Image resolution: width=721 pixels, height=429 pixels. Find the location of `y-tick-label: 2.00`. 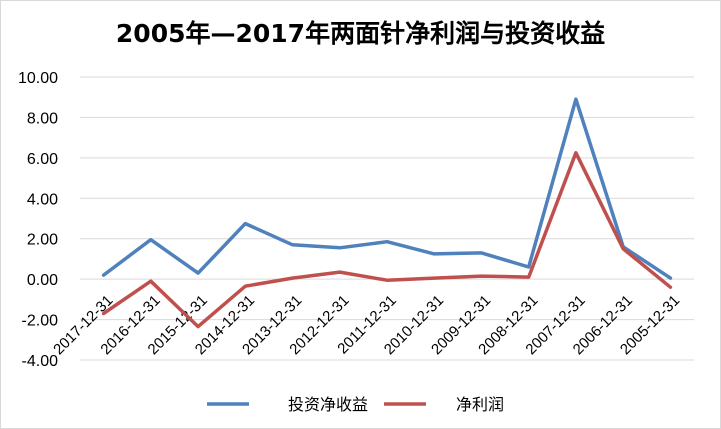

y-tick-label: 2.00 is located at coordinates (42, 240).